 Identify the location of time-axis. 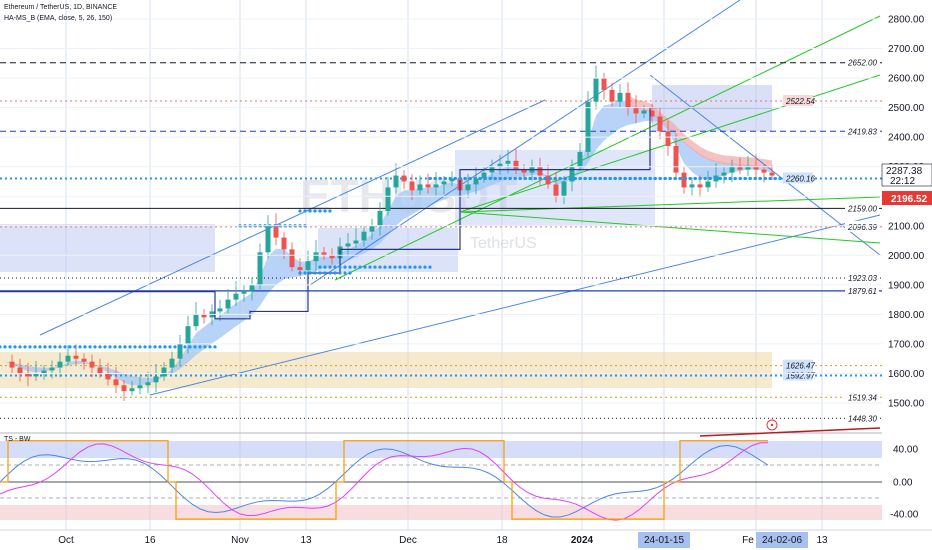
(466, 540).